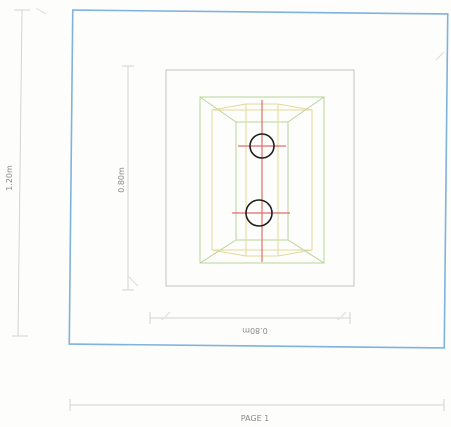  I want to click on outer-height-dimension: 1.20m, so click(17, 173).